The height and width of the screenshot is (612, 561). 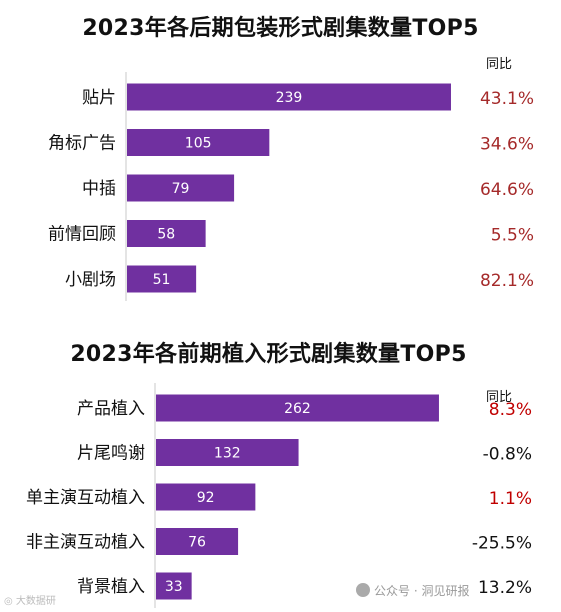 I want to click on chart2-bar-value-4: 33, so click(x=174, y=587).